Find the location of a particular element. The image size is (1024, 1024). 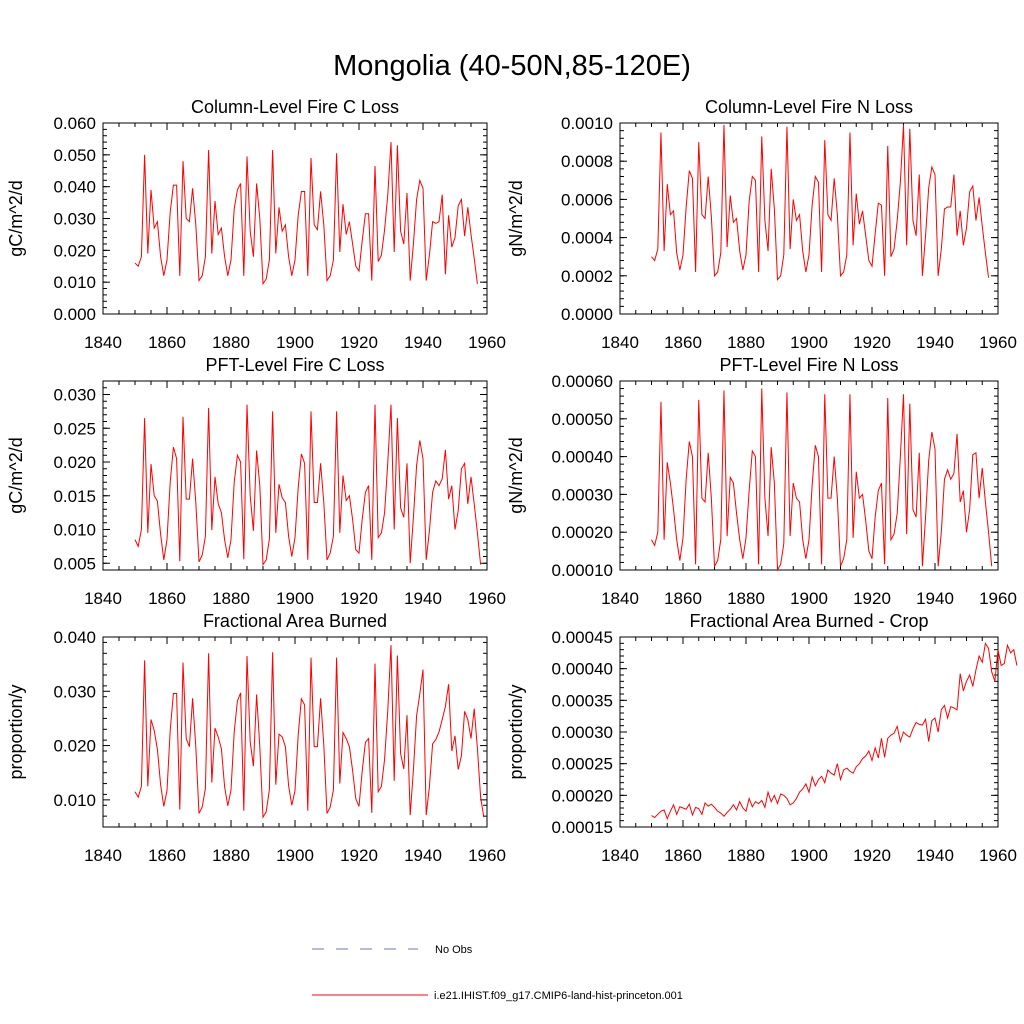

y-tick-label: 0.00035 is located at coordinates (582, 700).